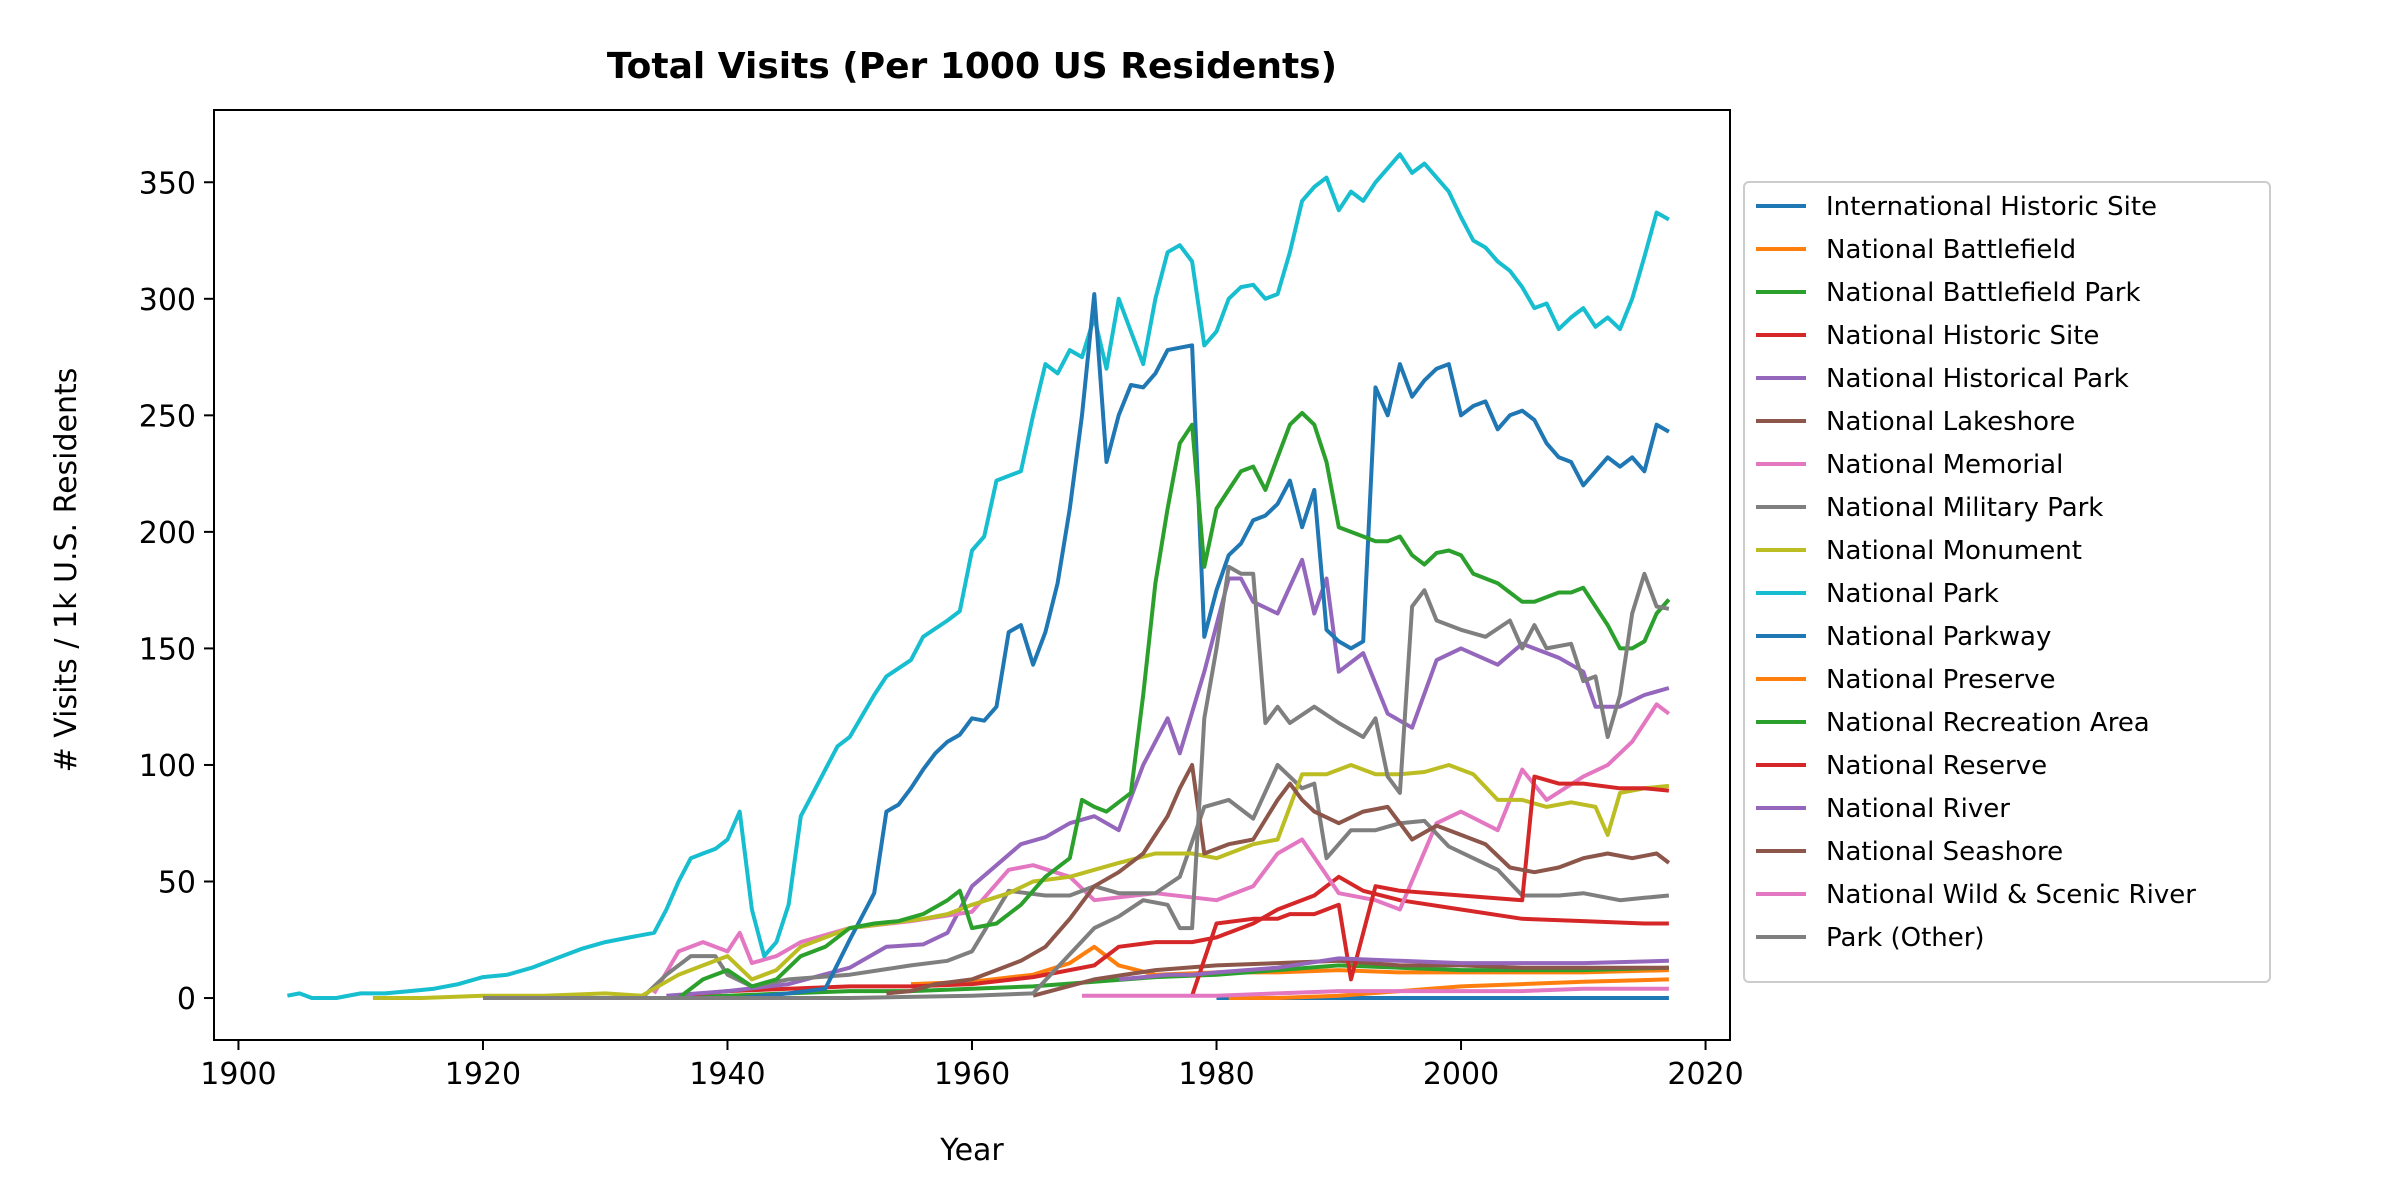 The height and width of the screenshot is (1200, 2400). Describe the element at coordinates (167, 300) in the screenshot. I see `y-tick-label: 300` at that location.